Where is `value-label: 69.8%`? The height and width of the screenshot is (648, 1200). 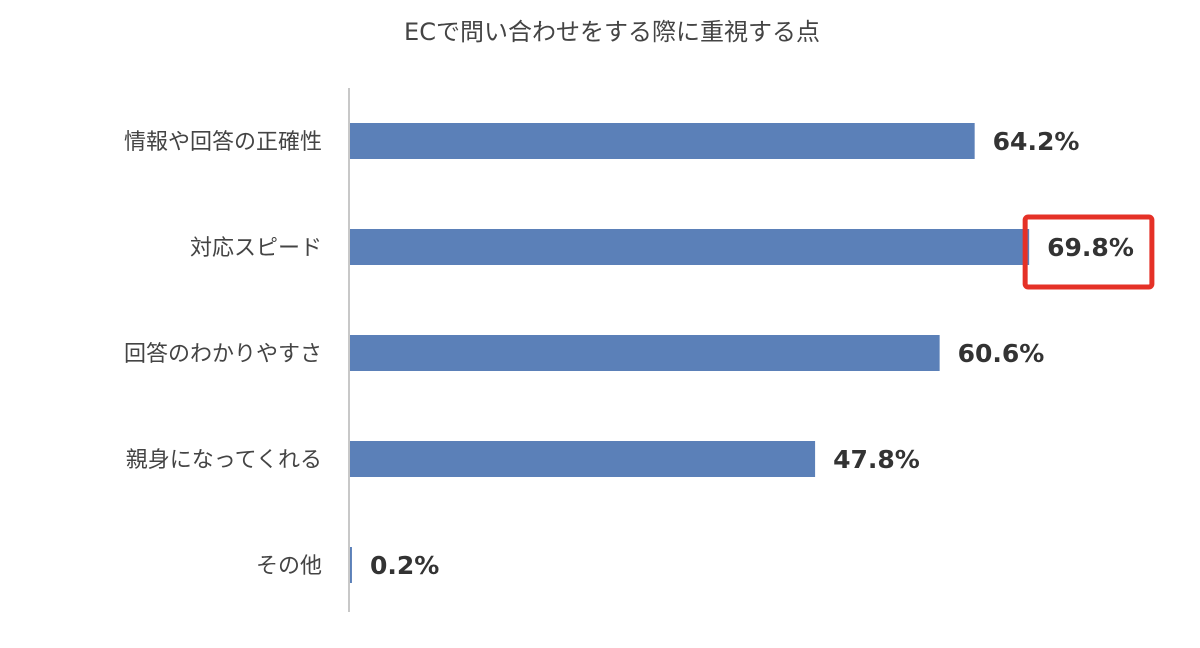
value-label: 69.8% is located at coordinates (1090, 247).